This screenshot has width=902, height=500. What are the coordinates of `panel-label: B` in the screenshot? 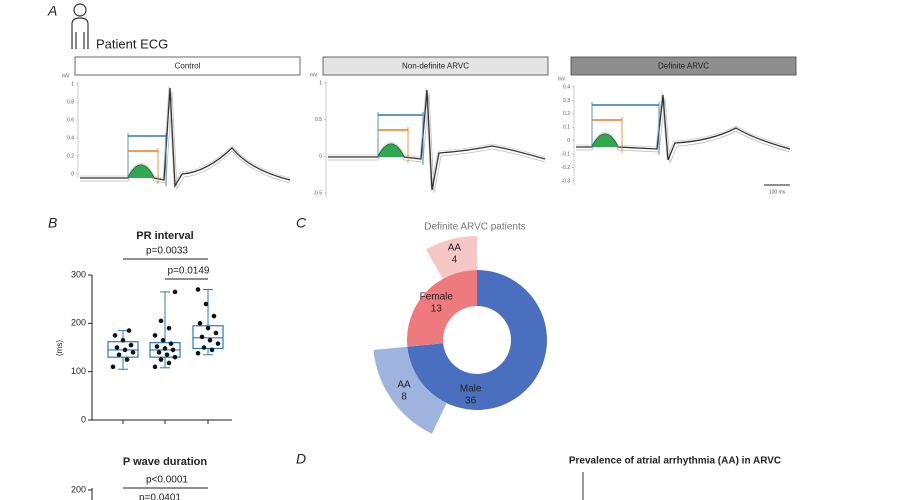 It's located at (52, 223).